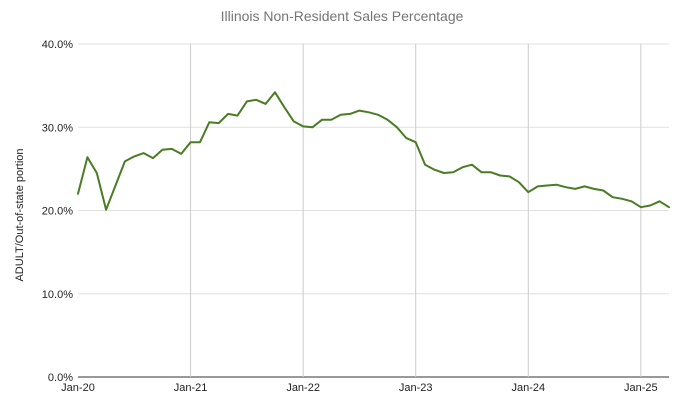 The height and width of the screenshot is (401, 684). Describe the element at coordinates (78, 388) in the screenshot. I see `x-tick-label: Jan-20` at that location.